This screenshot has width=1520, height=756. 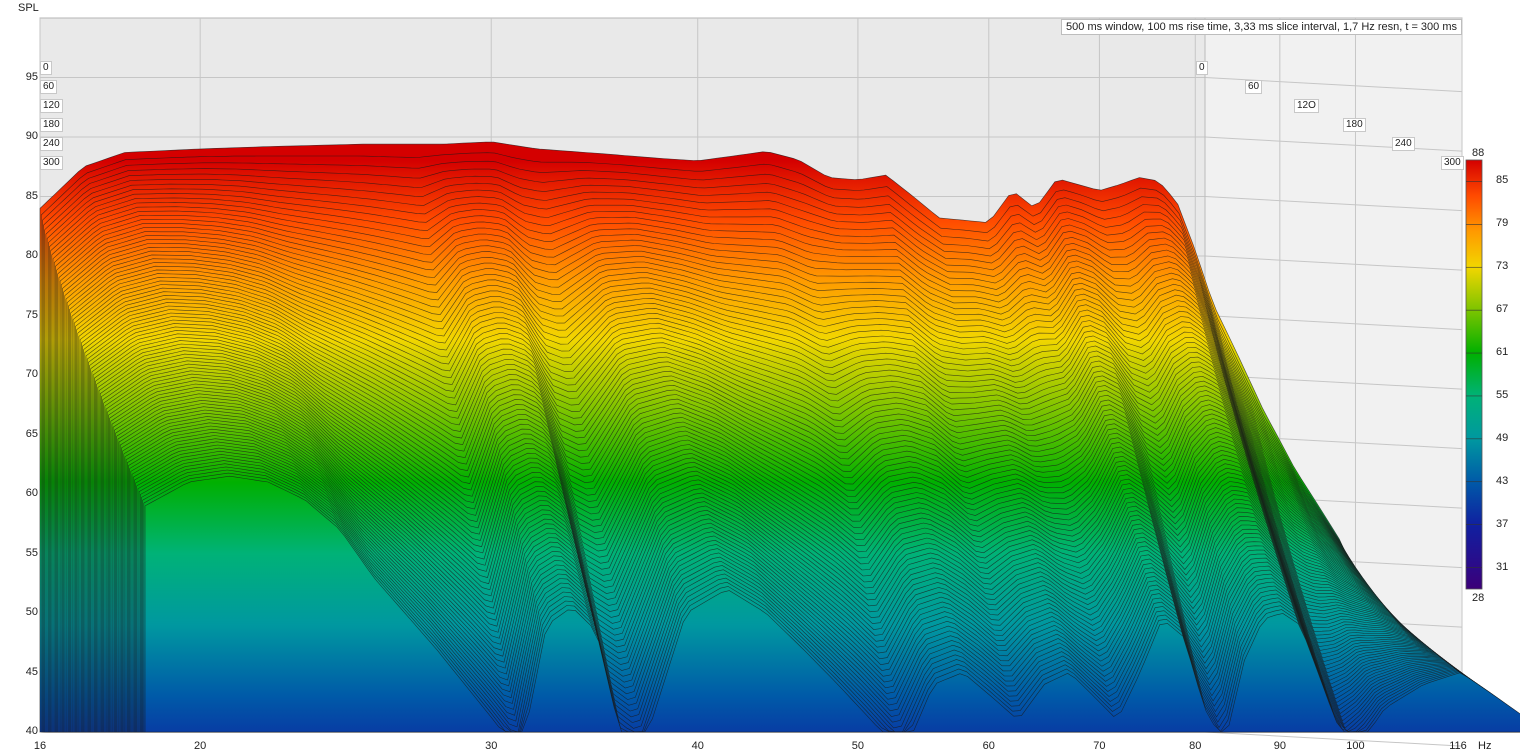 I want to click on y-tick-label: 85, so click(x=31, y=195).